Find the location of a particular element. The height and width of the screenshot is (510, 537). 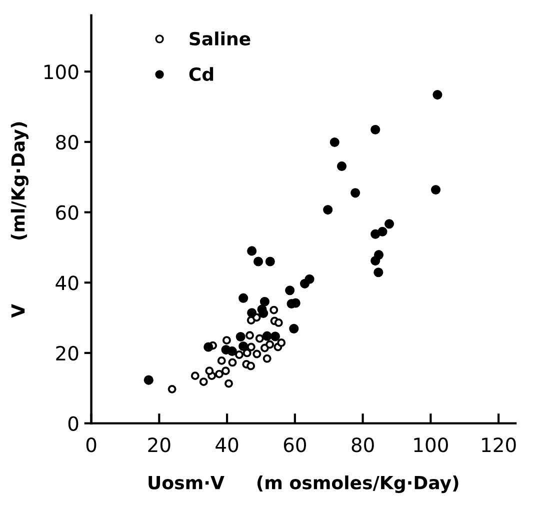

x-tick-label: 40 is located at coordinates (227, 445).